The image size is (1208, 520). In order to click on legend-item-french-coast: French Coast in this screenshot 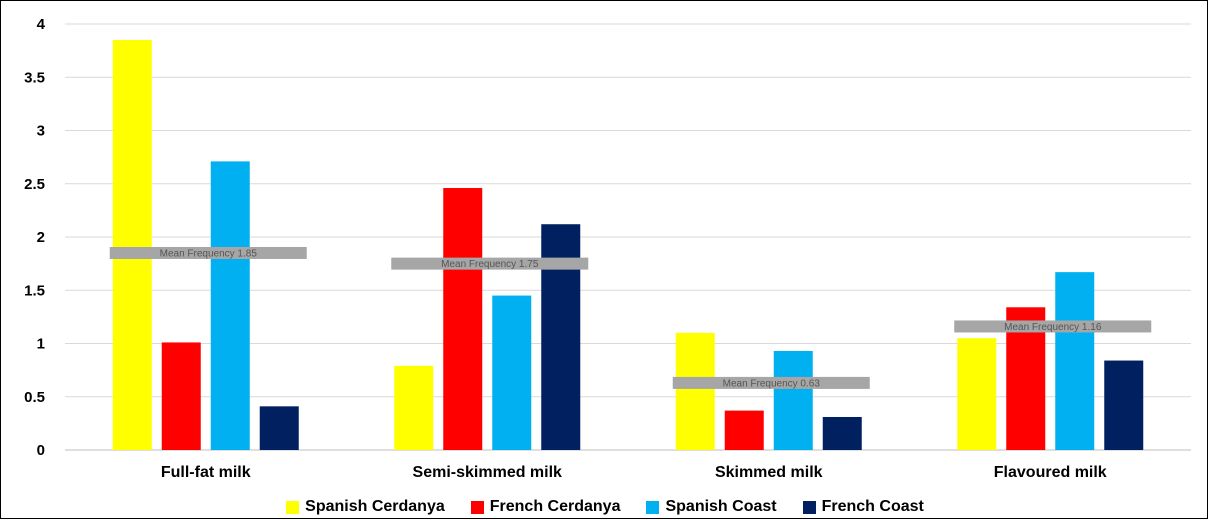, I will do `click(863, 507)`.